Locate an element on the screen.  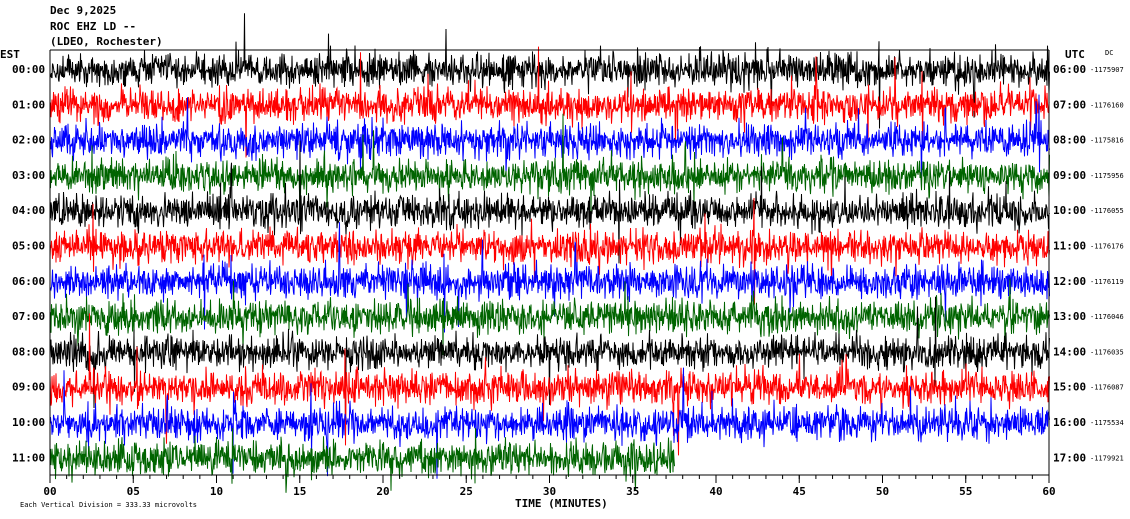
dc-label: -1176035 is located at coordinates (1107, 352).